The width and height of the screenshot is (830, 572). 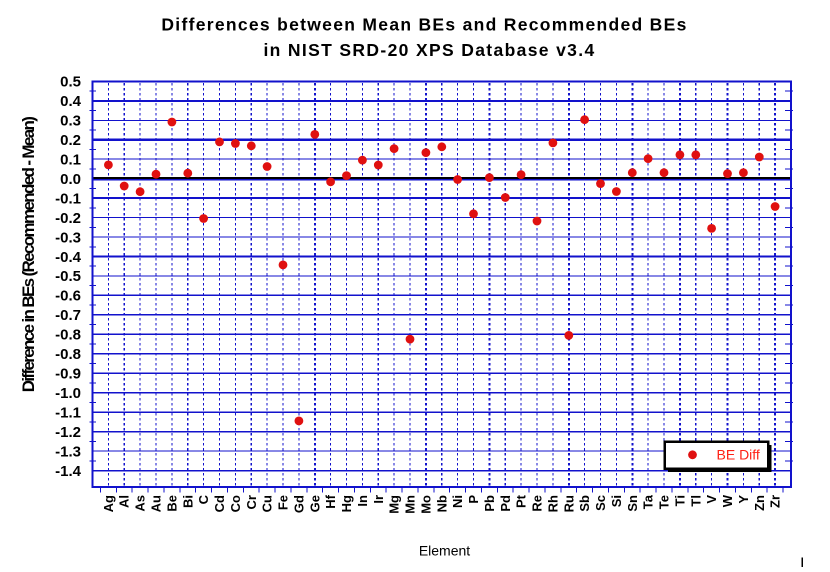 What do you see at coordinates (489, 503) in the screenshot?
I see `svg-text: Pb` at bounding box center [489, 503].